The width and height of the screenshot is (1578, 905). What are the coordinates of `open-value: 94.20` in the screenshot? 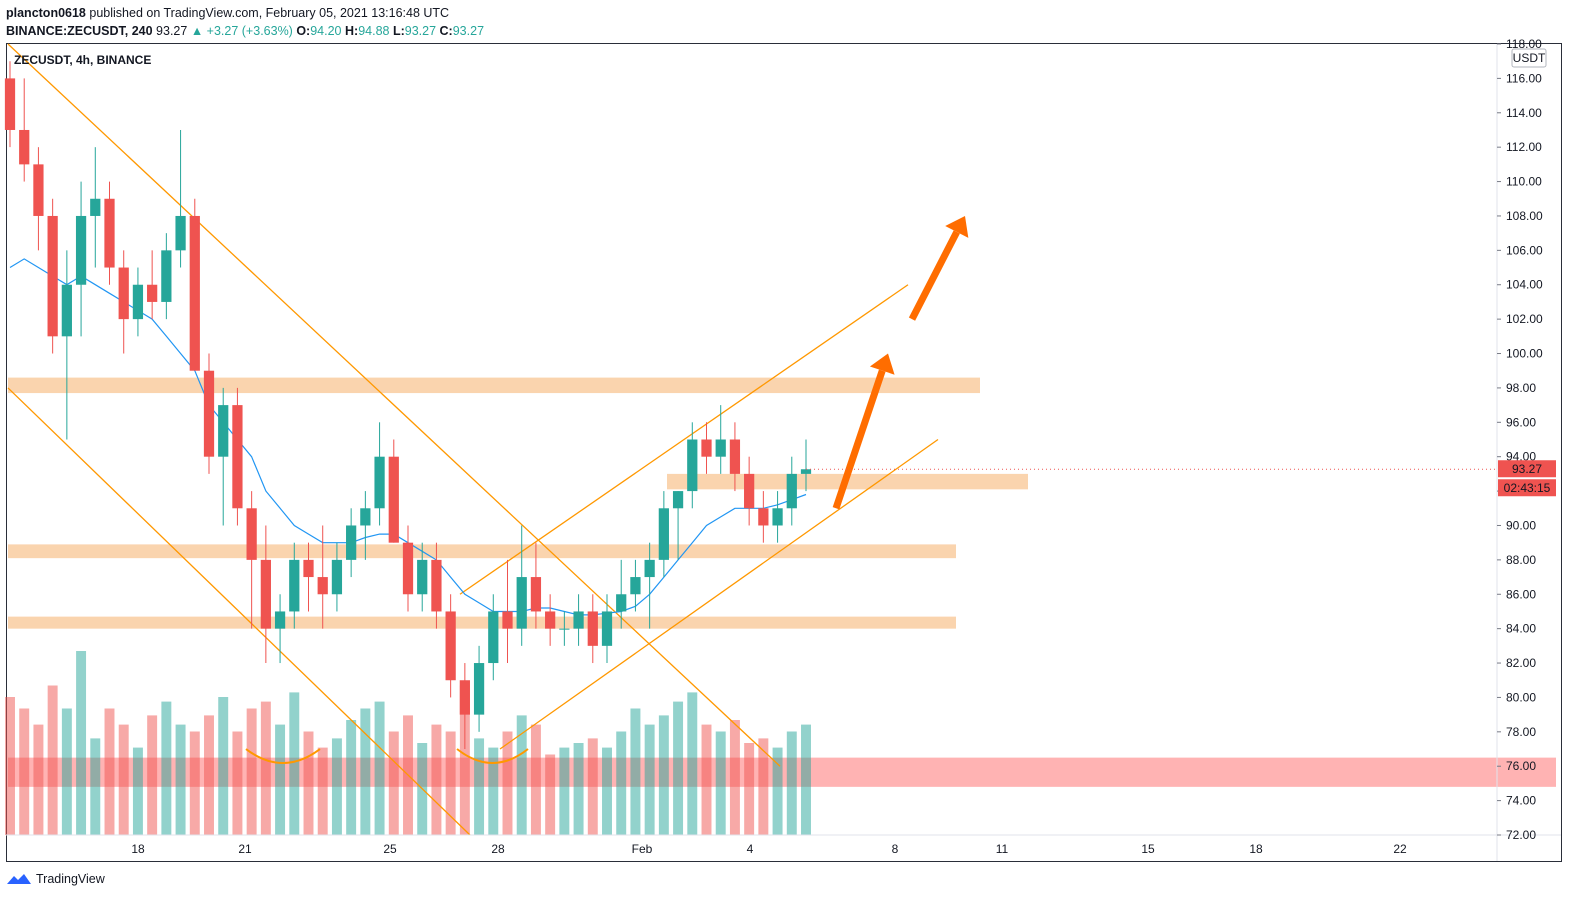 It's located at (326, 31).